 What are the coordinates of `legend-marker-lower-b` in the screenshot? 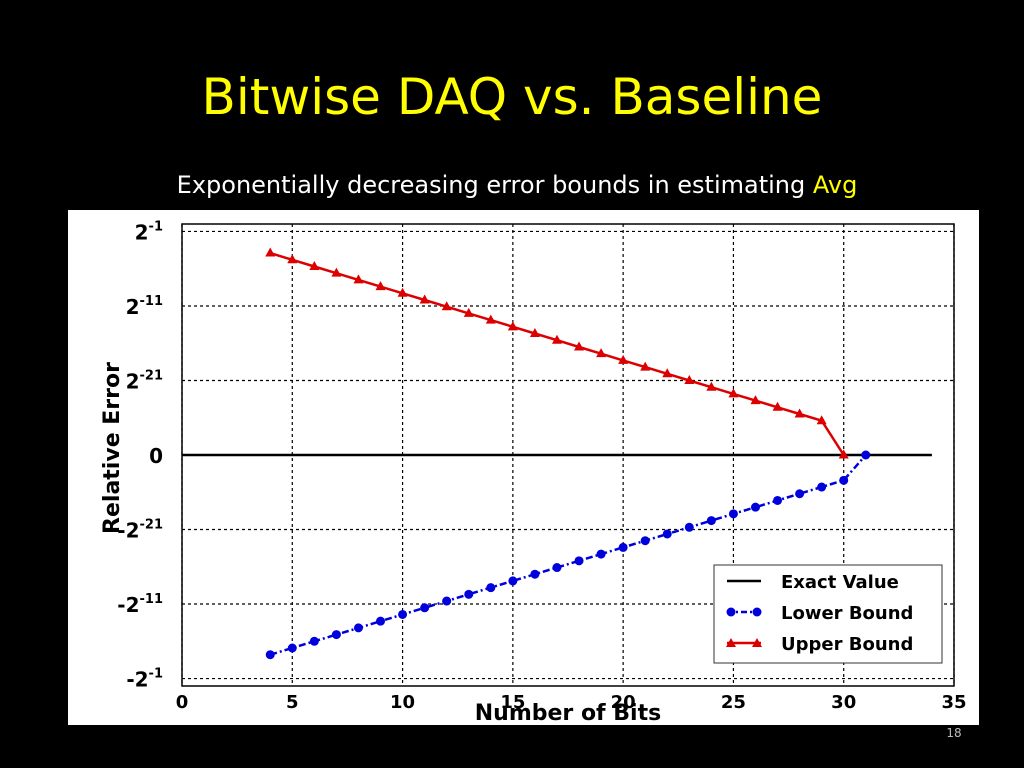 It's located at (757, 612).